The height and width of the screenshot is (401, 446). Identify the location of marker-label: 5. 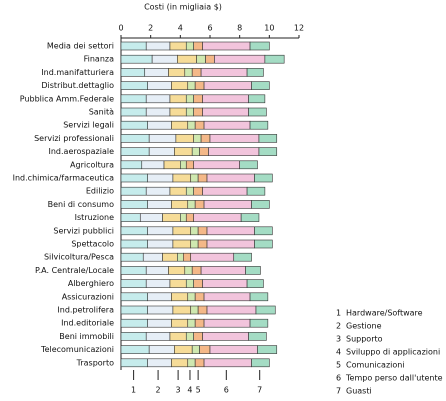
(198, 390).